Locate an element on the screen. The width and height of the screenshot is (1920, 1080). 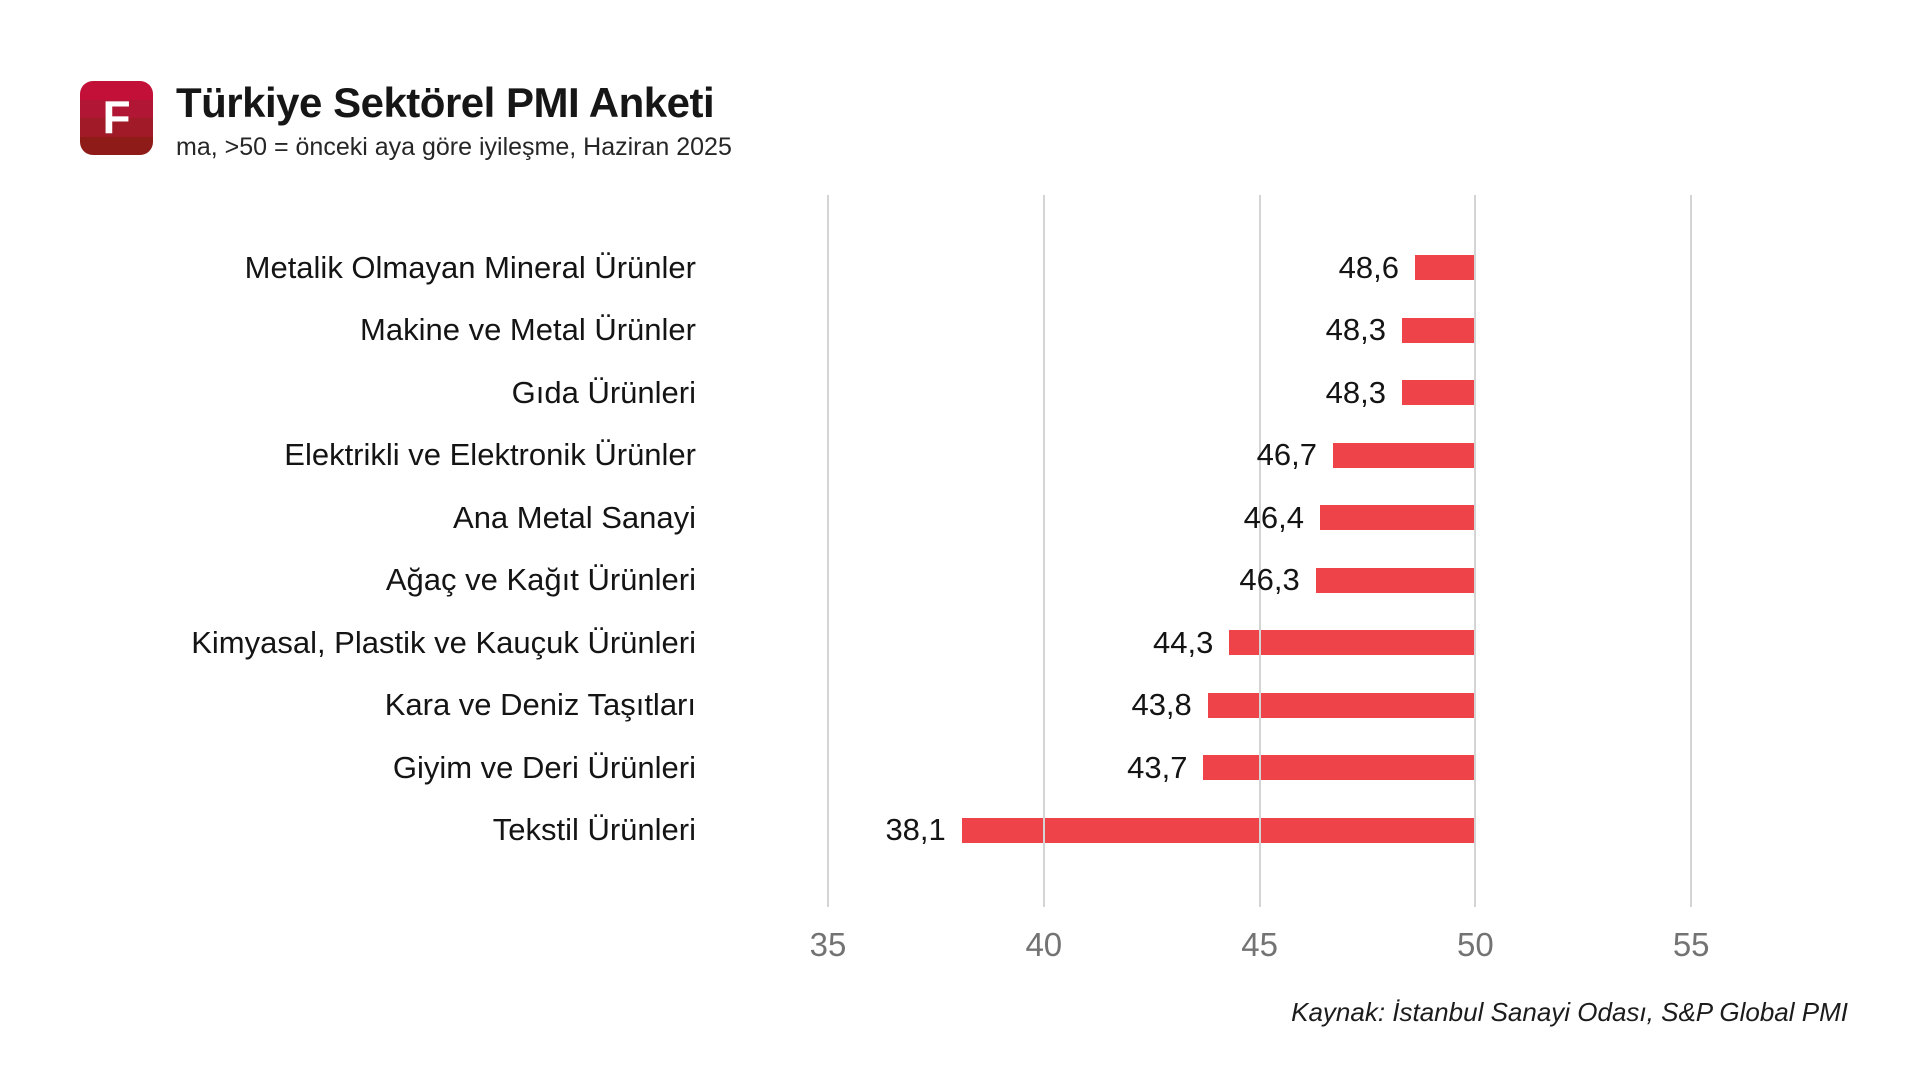
category-label: Makine ve Metal Ürünler is located at coordinates (528, 330).